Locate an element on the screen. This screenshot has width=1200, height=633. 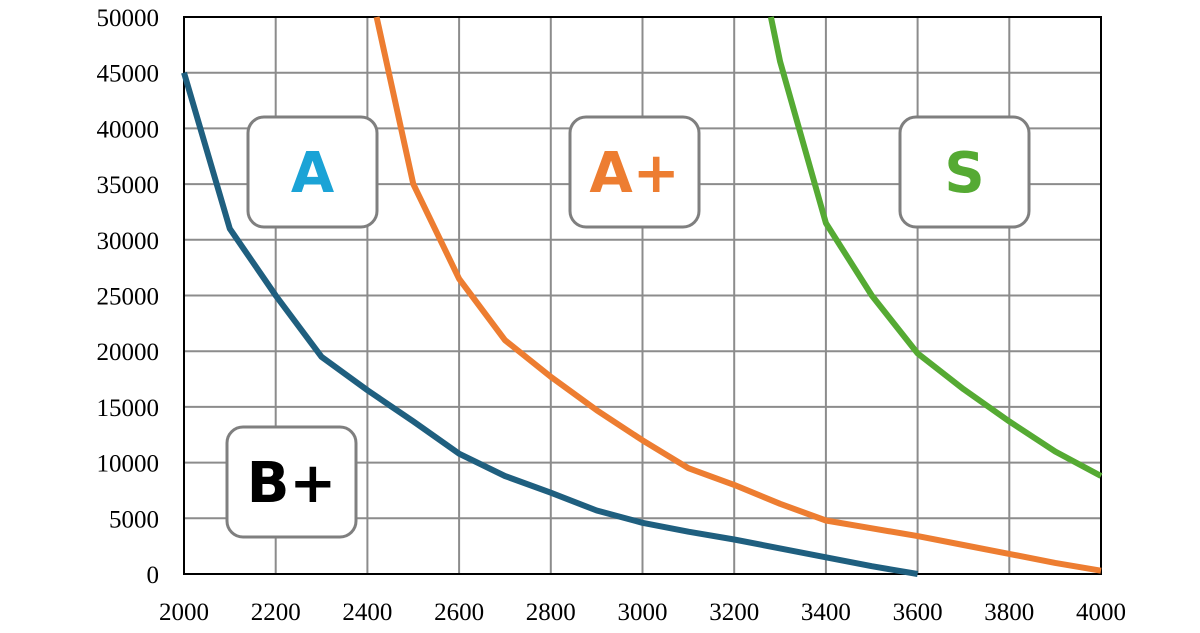
region-annotation: S is located at coordinates (964, 172).